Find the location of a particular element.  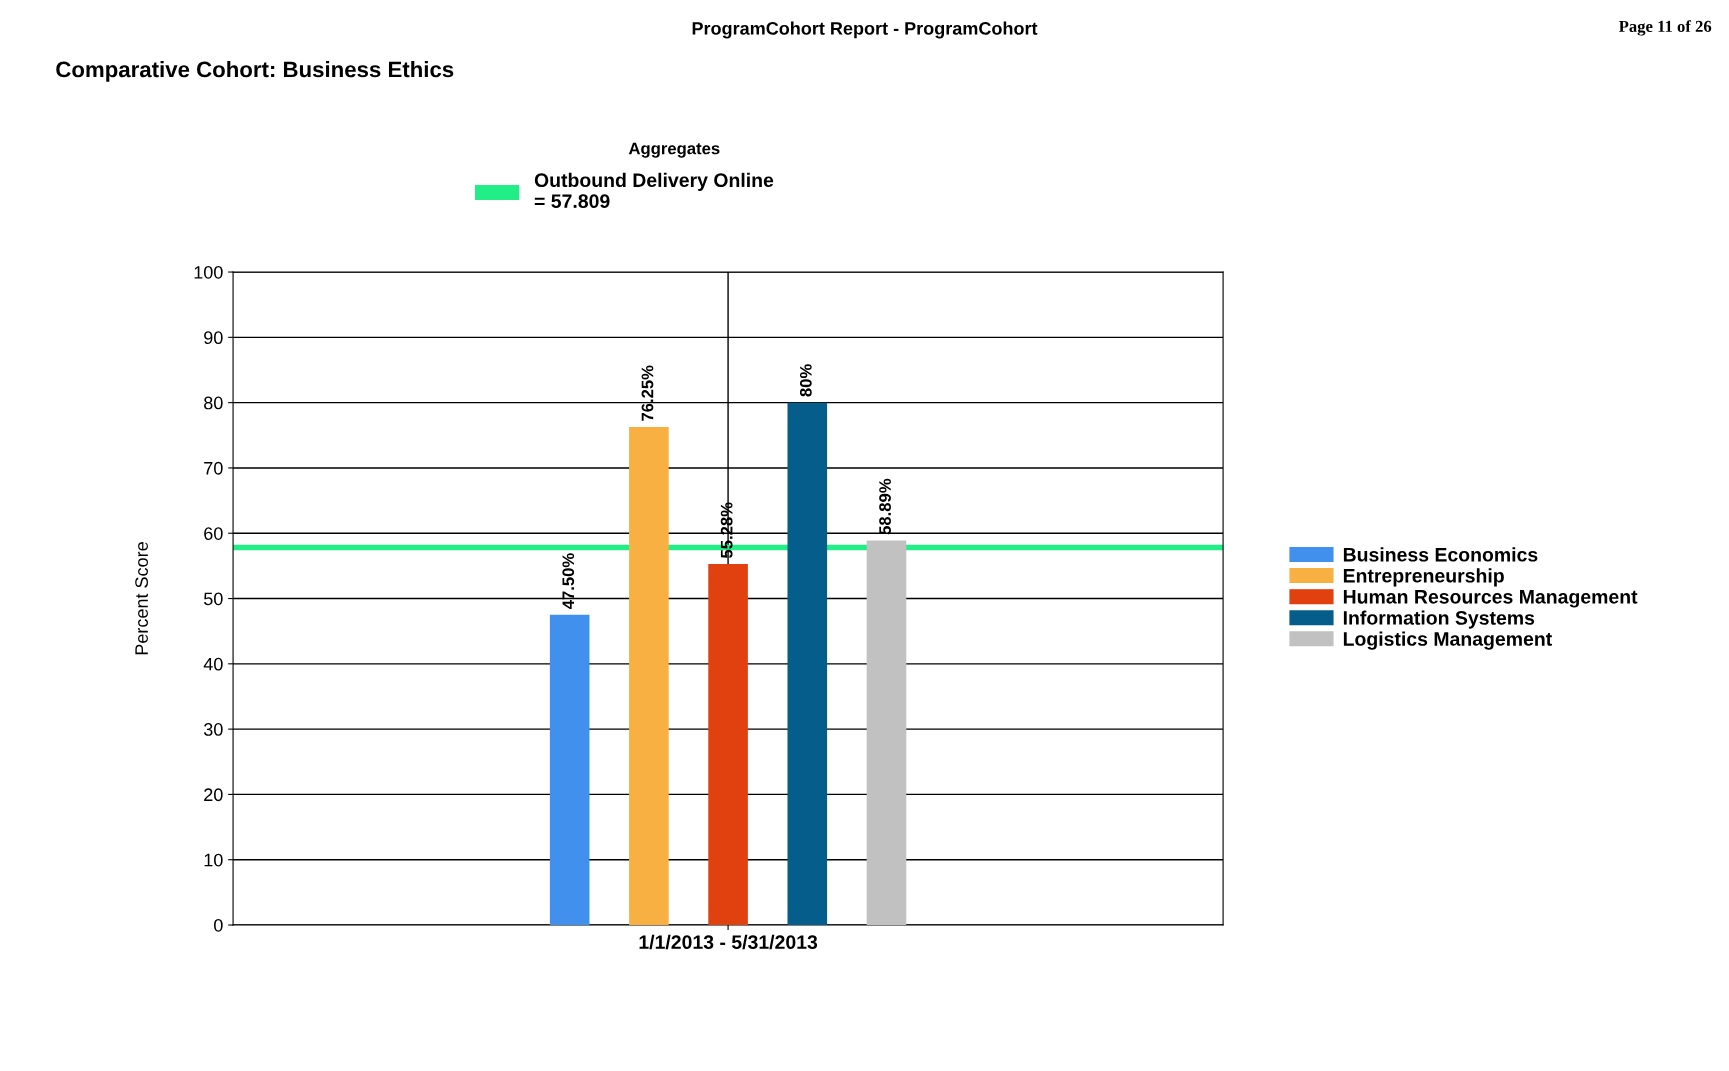

y-tick-label: 10 is located at coordinates (213, 860).